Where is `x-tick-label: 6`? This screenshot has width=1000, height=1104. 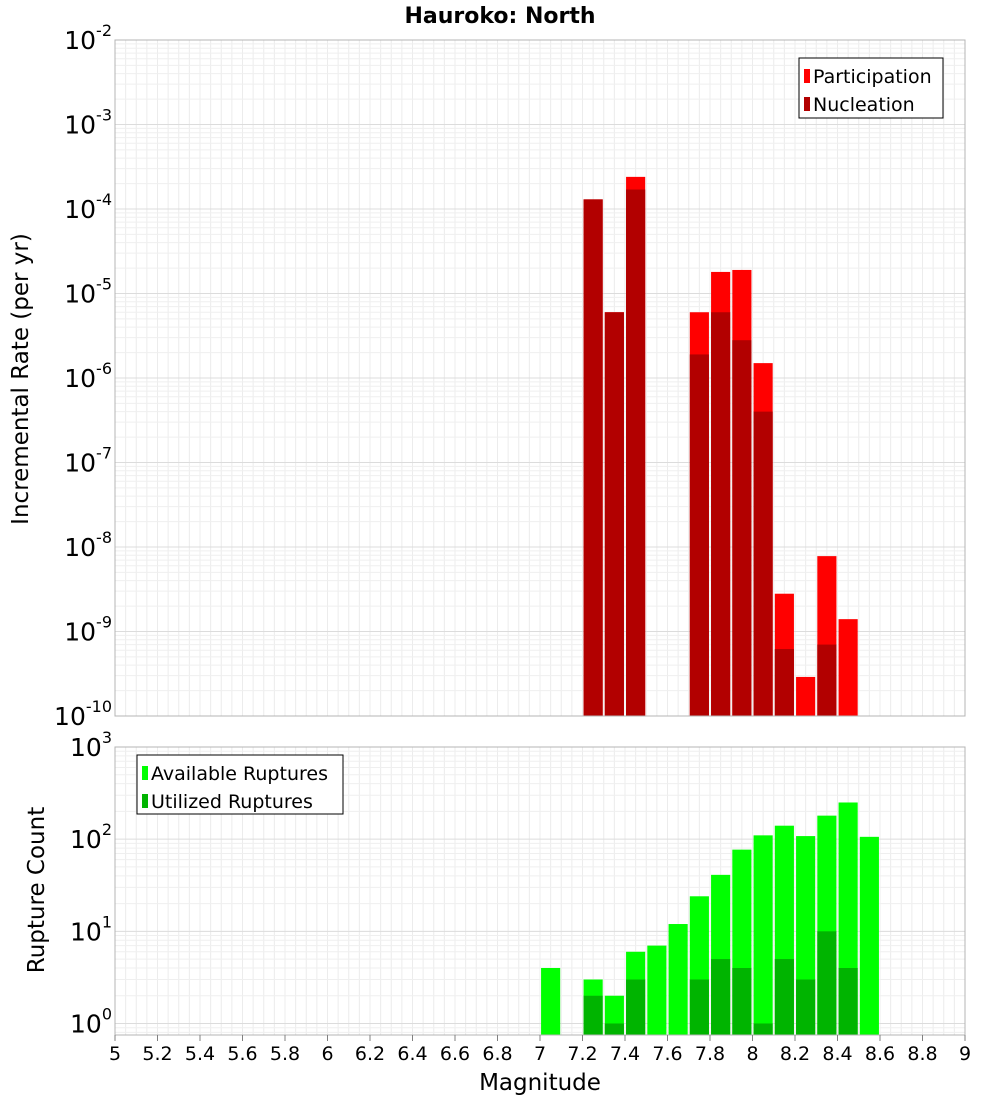
x-tick-label: 6 is located at coordinates (327, 1054).